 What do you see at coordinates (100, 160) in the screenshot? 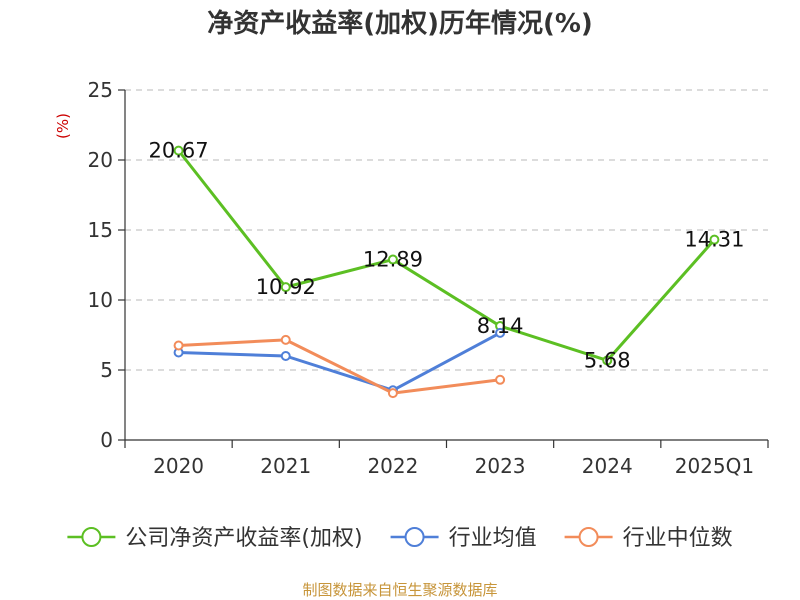
I see `y-tick-label: 20` at bounding box center [100, 160].